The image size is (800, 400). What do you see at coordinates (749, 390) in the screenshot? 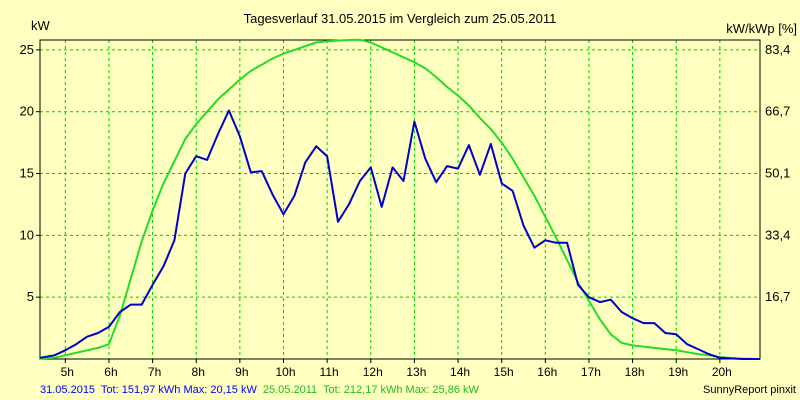
I see `footer-credit: SunnyReport pinxit` at bounding box center [749, 390].